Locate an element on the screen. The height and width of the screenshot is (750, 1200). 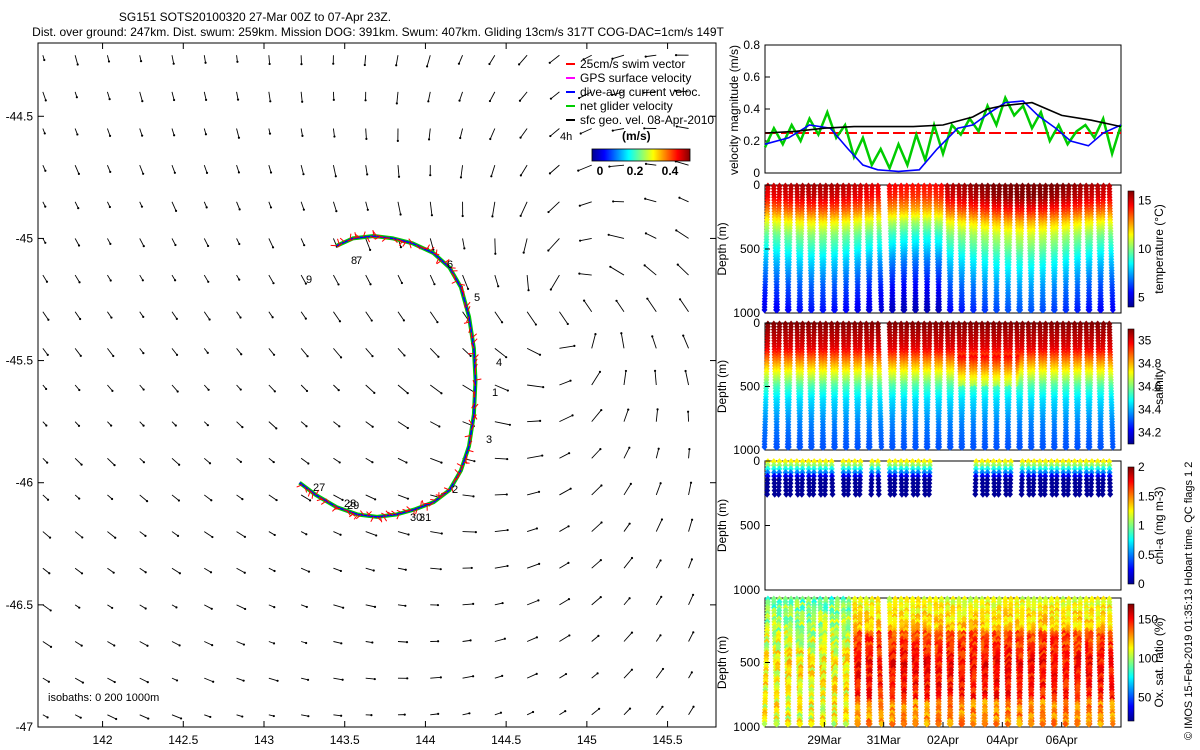
section-colorbar-label: temperature (°C) is located at coordinates (1159, 249).